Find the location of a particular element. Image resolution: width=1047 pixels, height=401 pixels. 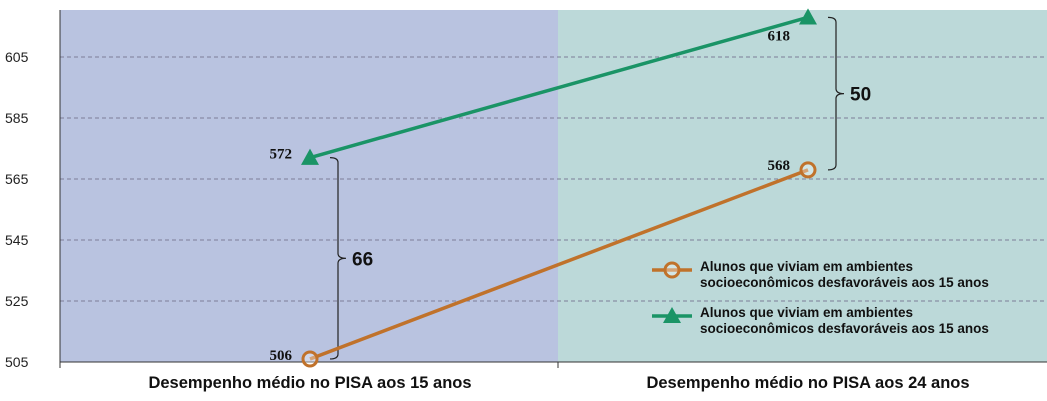

y-tick-label: 545 is located at coordinates (17, 240).